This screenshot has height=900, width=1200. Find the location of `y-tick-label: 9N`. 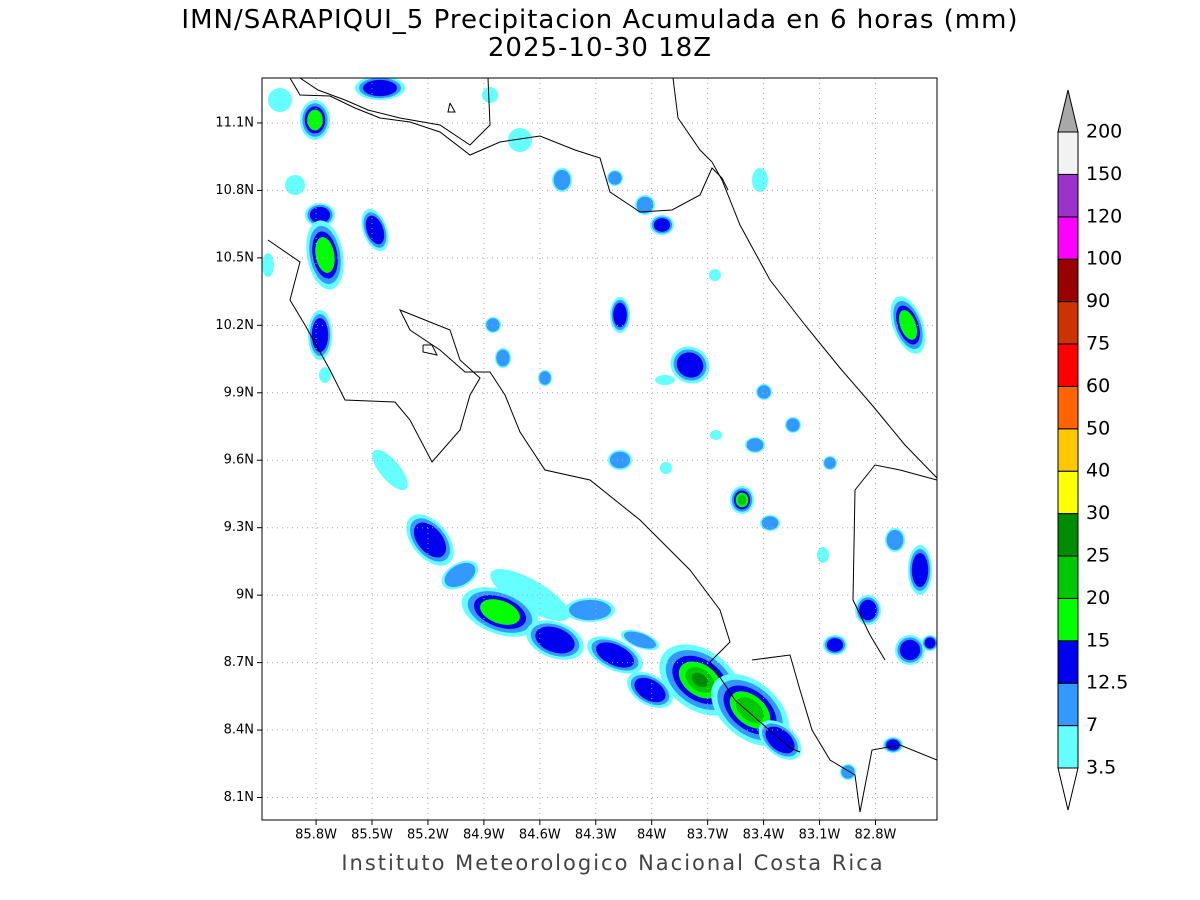

y-tick-label: 9N is located at coordinates (245, 595).